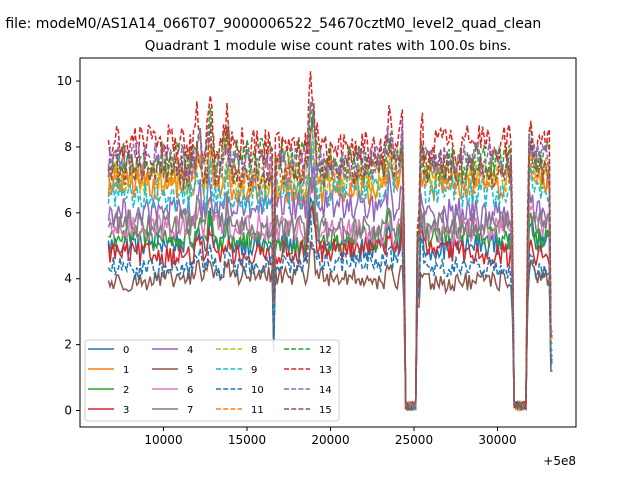  I want to click on legend-label-5: 5, so click(190, 370).